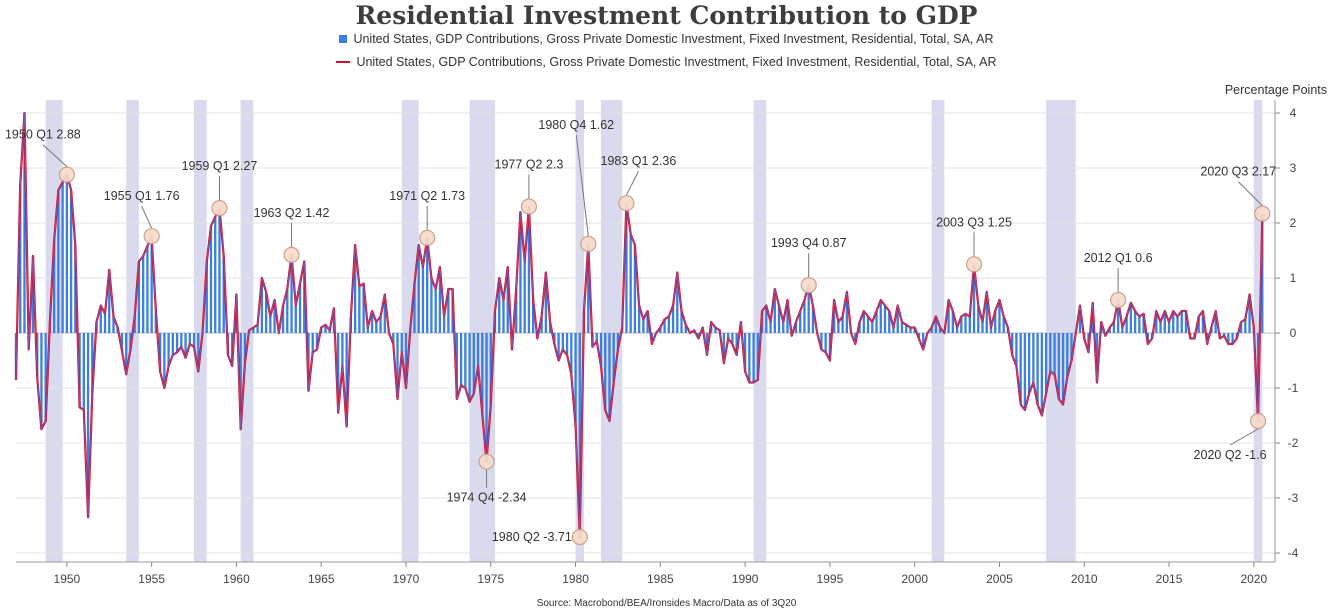 The image size is (1333, 614). Describe the element at coordinates (830, 579) in the screenshot. I see `x-tick-label: 1995` at that location.